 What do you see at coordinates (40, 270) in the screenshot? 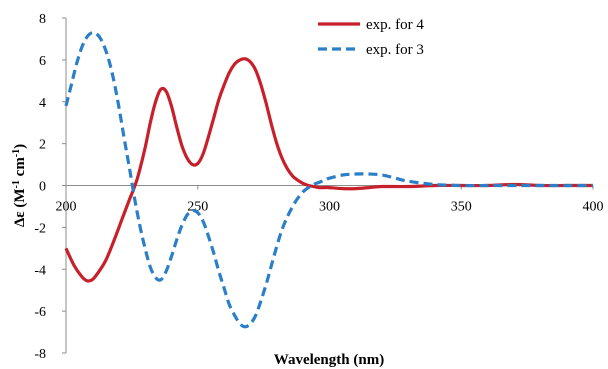
I see `y-tick-label: -4` at bounding box center [40, 270].